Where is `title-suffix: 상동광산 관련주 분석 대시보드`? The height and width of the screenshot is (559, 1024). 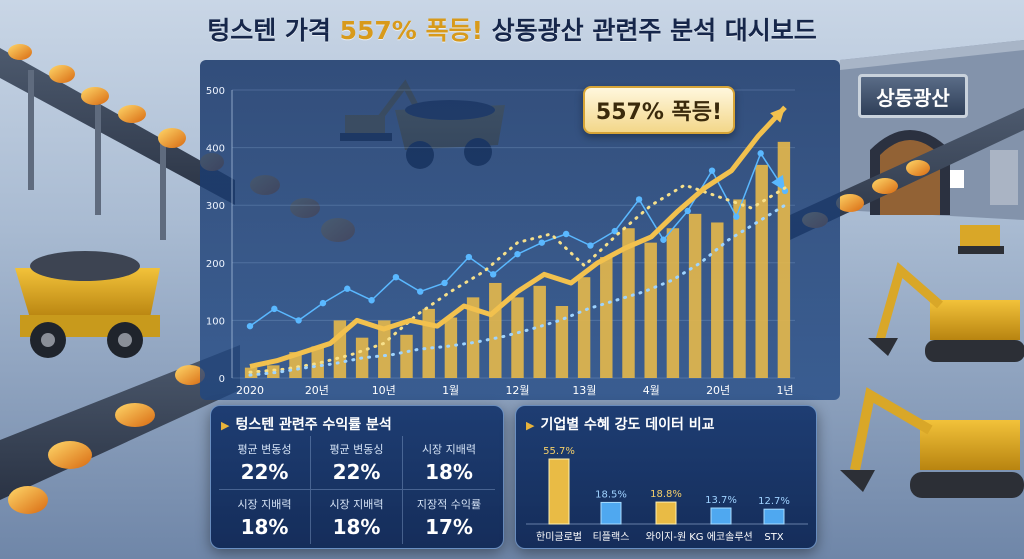 title-suffix: 상동광산 관련주 분석 대시보드 is located at coordinates (649, 30).